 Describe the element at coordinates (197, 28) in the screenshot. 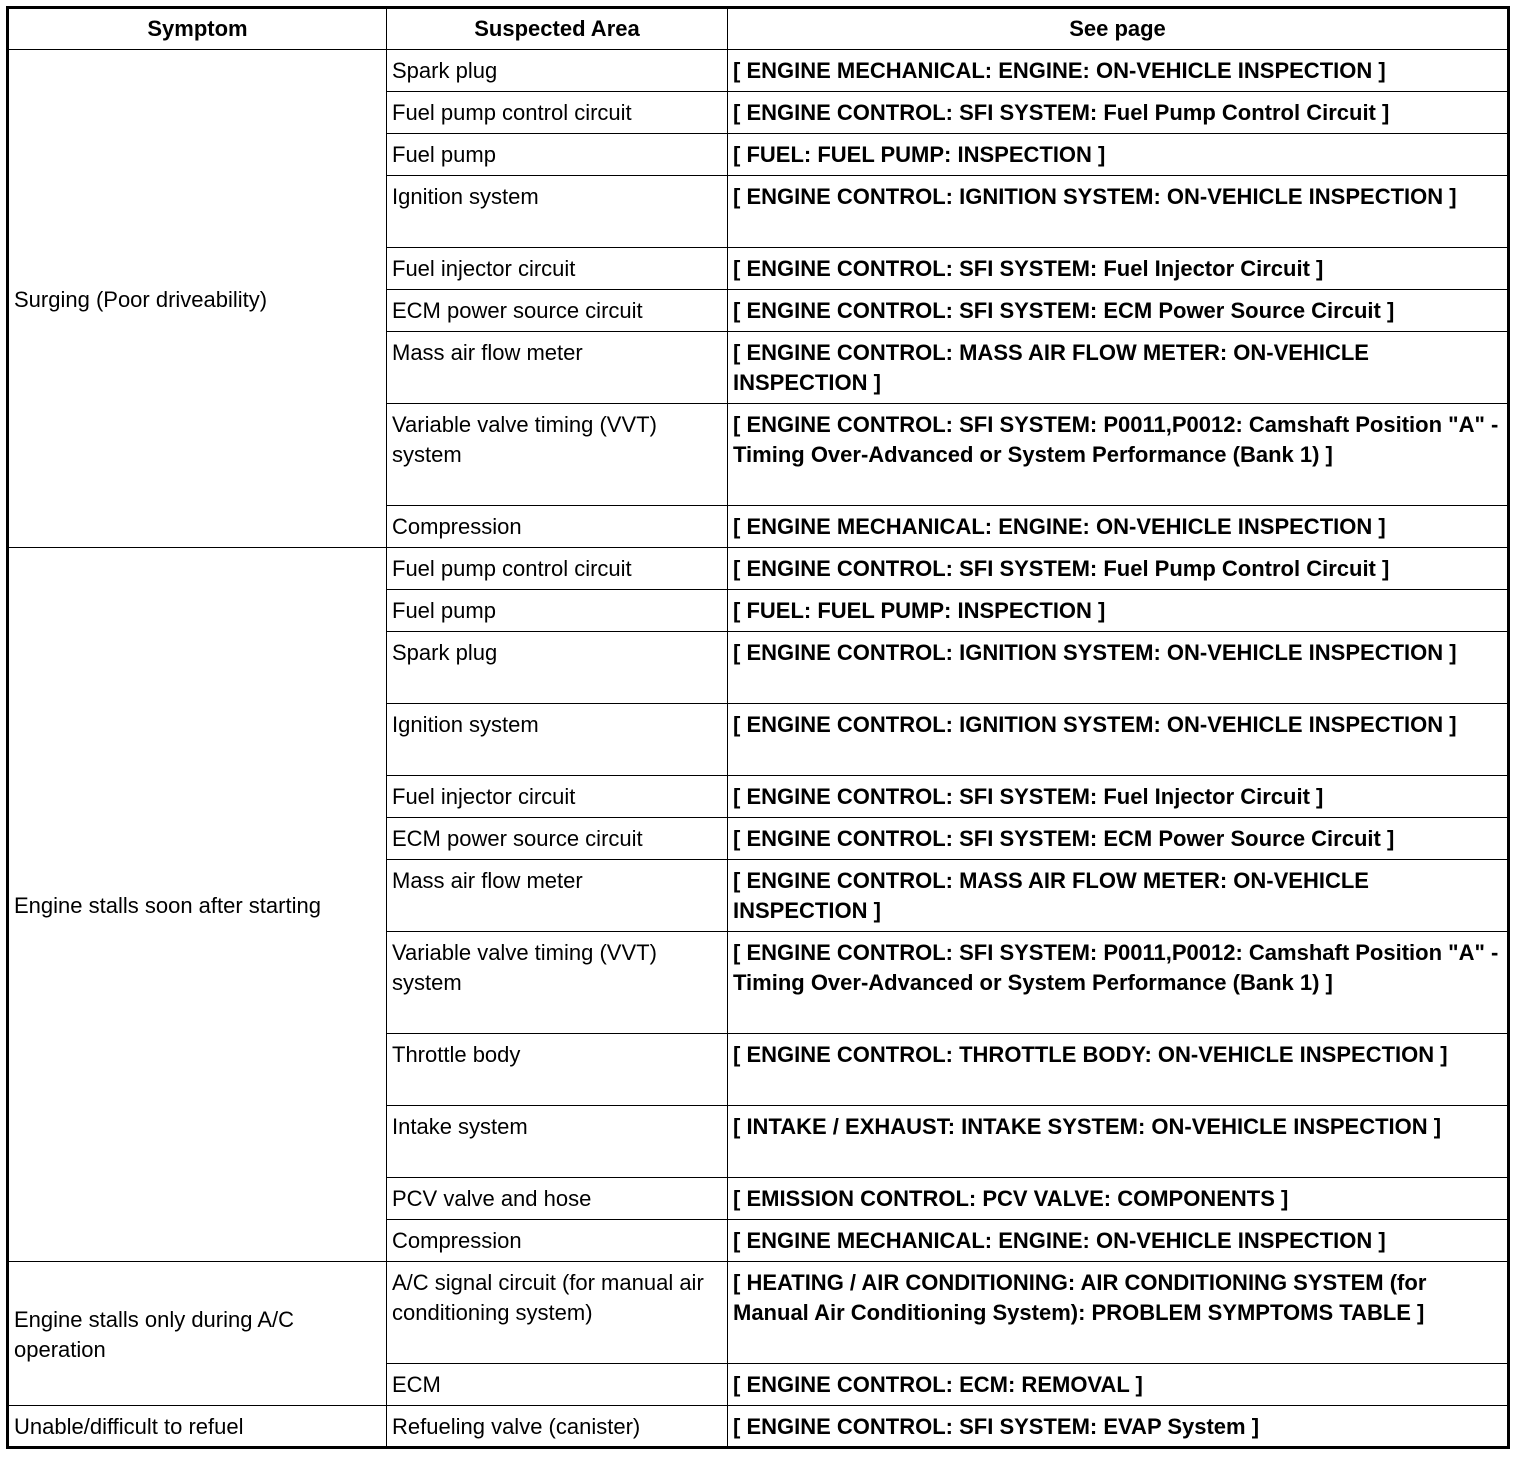

I see `header-symptom: Symptom` at that location.